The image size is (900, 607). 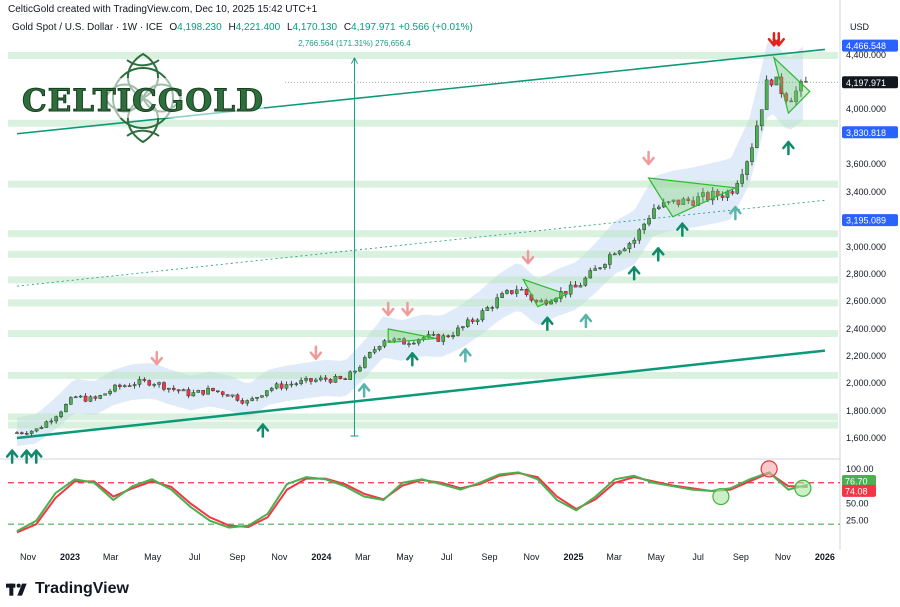 What do you see at coordinates (82, 588) in the screenshot?
I see `tradingview-brand-label: TradingView` at bounding box center [82, 588].